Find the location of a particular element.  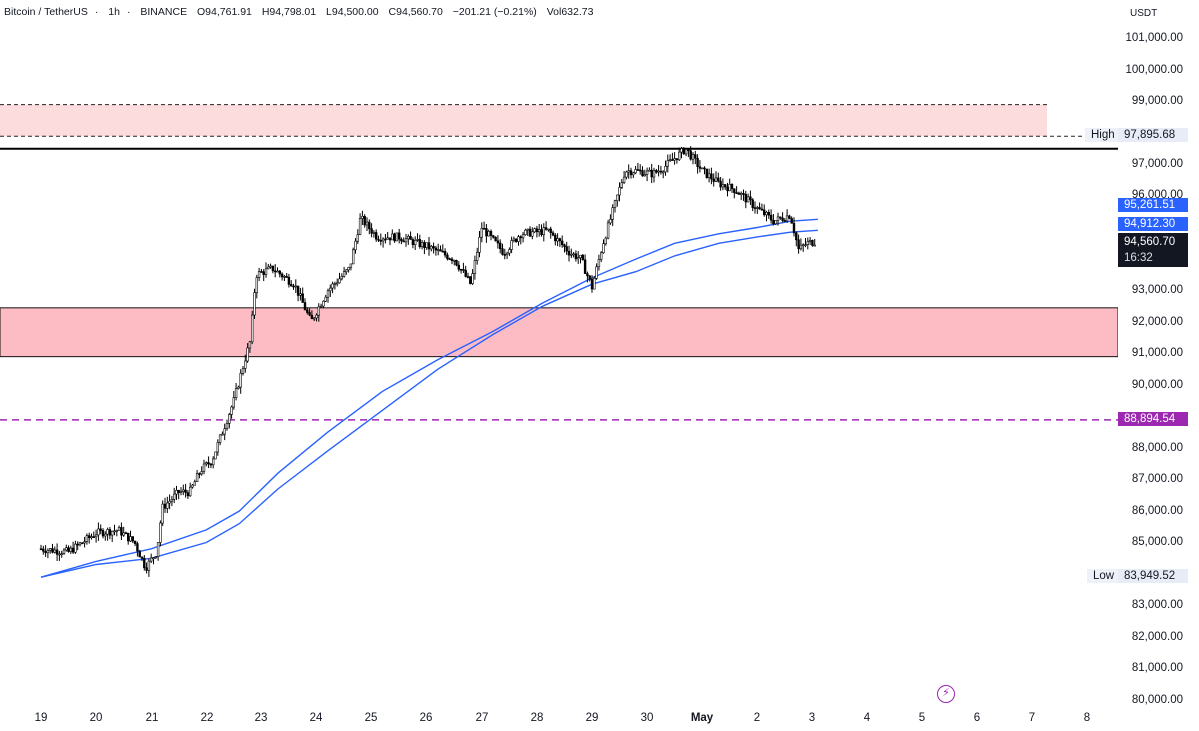

legend-interval: 1h is located at coordinates (114, 12).